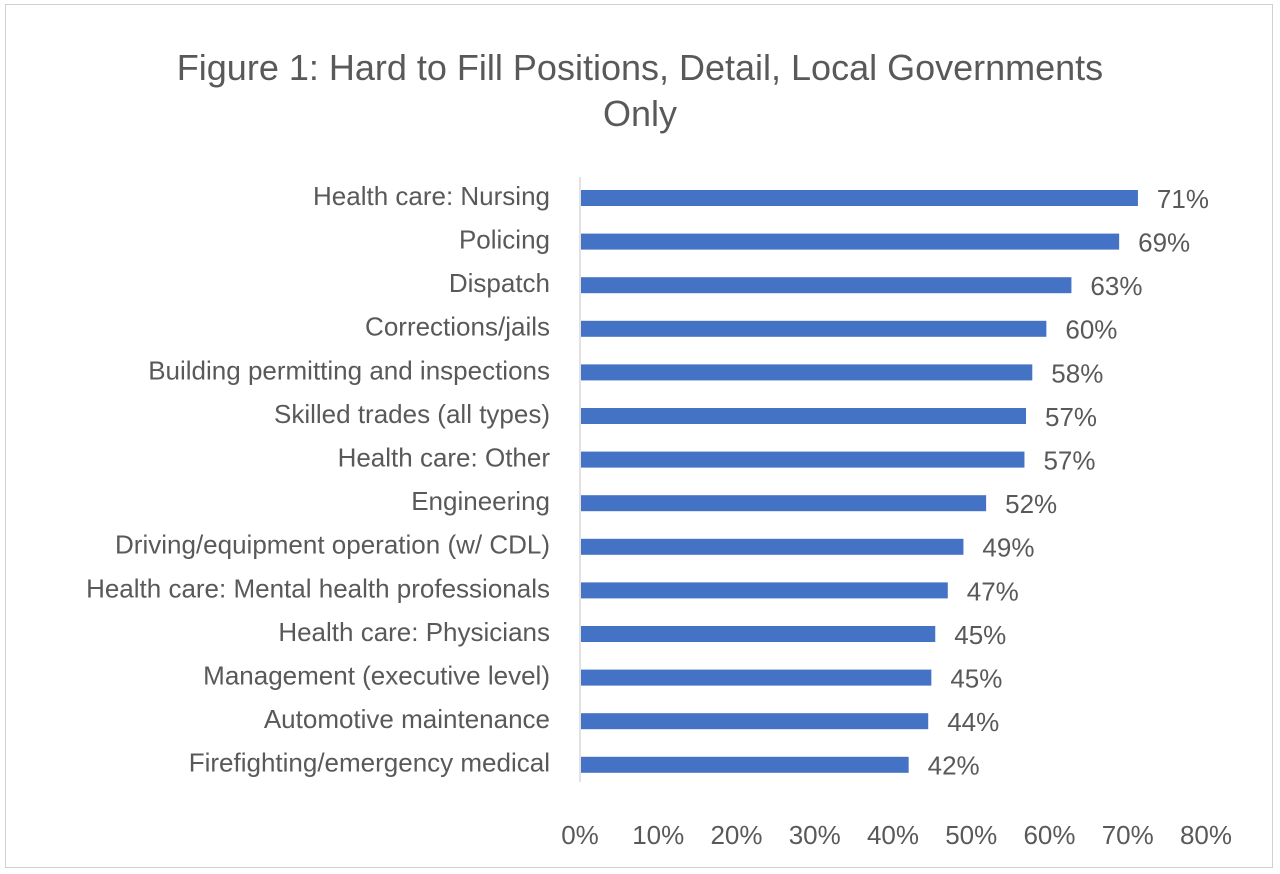 This screenshot has height=874, width=1280. Describe the element at coordinates (1008, 548) in the screenshot. I see `data-label: 49%` at that location.